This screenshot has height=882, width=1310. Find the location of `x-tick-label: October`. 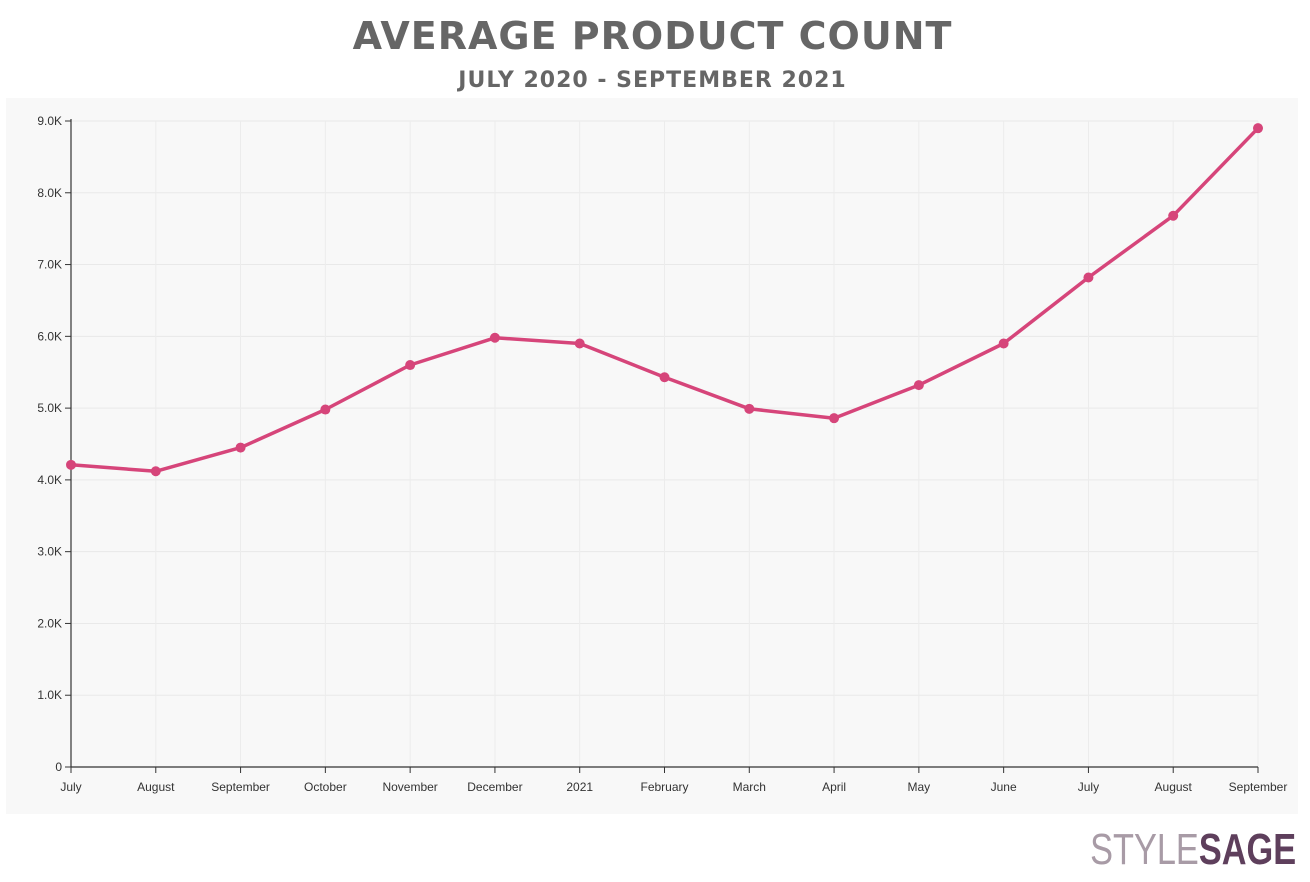

x-tick-label: October is located at coordinates (325, 787).